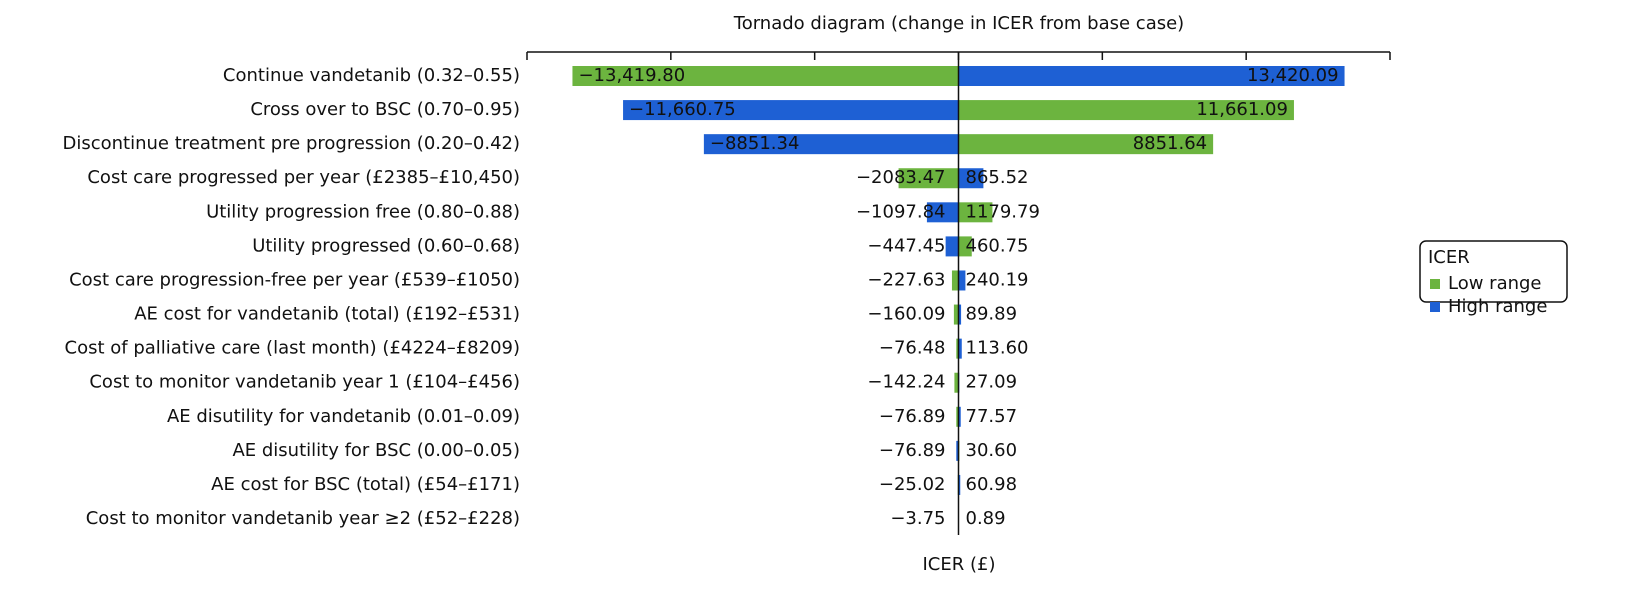 This screenshot has width=1630, height=602. What do you see at coordinates (917, 518) in the screenshot?
I see `value-label: −3.75` at bounding box center [917, 518].